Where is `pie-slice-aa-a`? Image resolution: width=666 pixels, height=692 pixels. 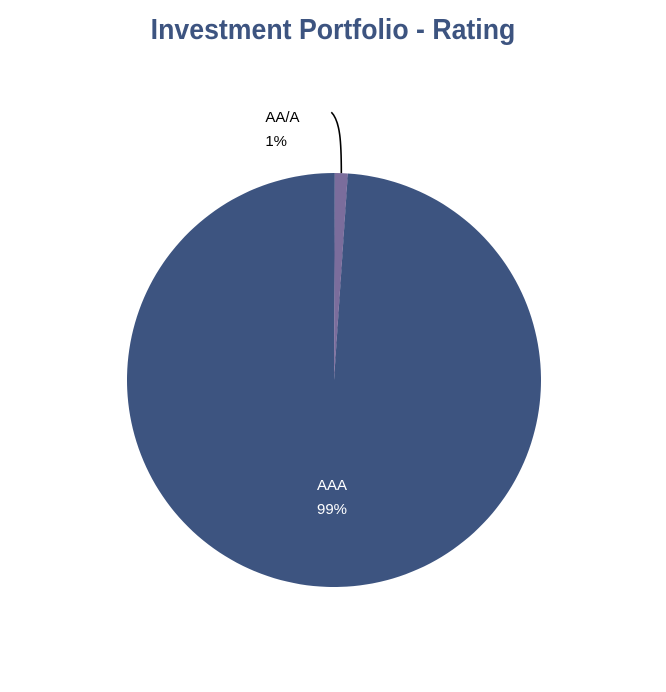 pie-slice-aa-a is located at coordinates (341, 276).